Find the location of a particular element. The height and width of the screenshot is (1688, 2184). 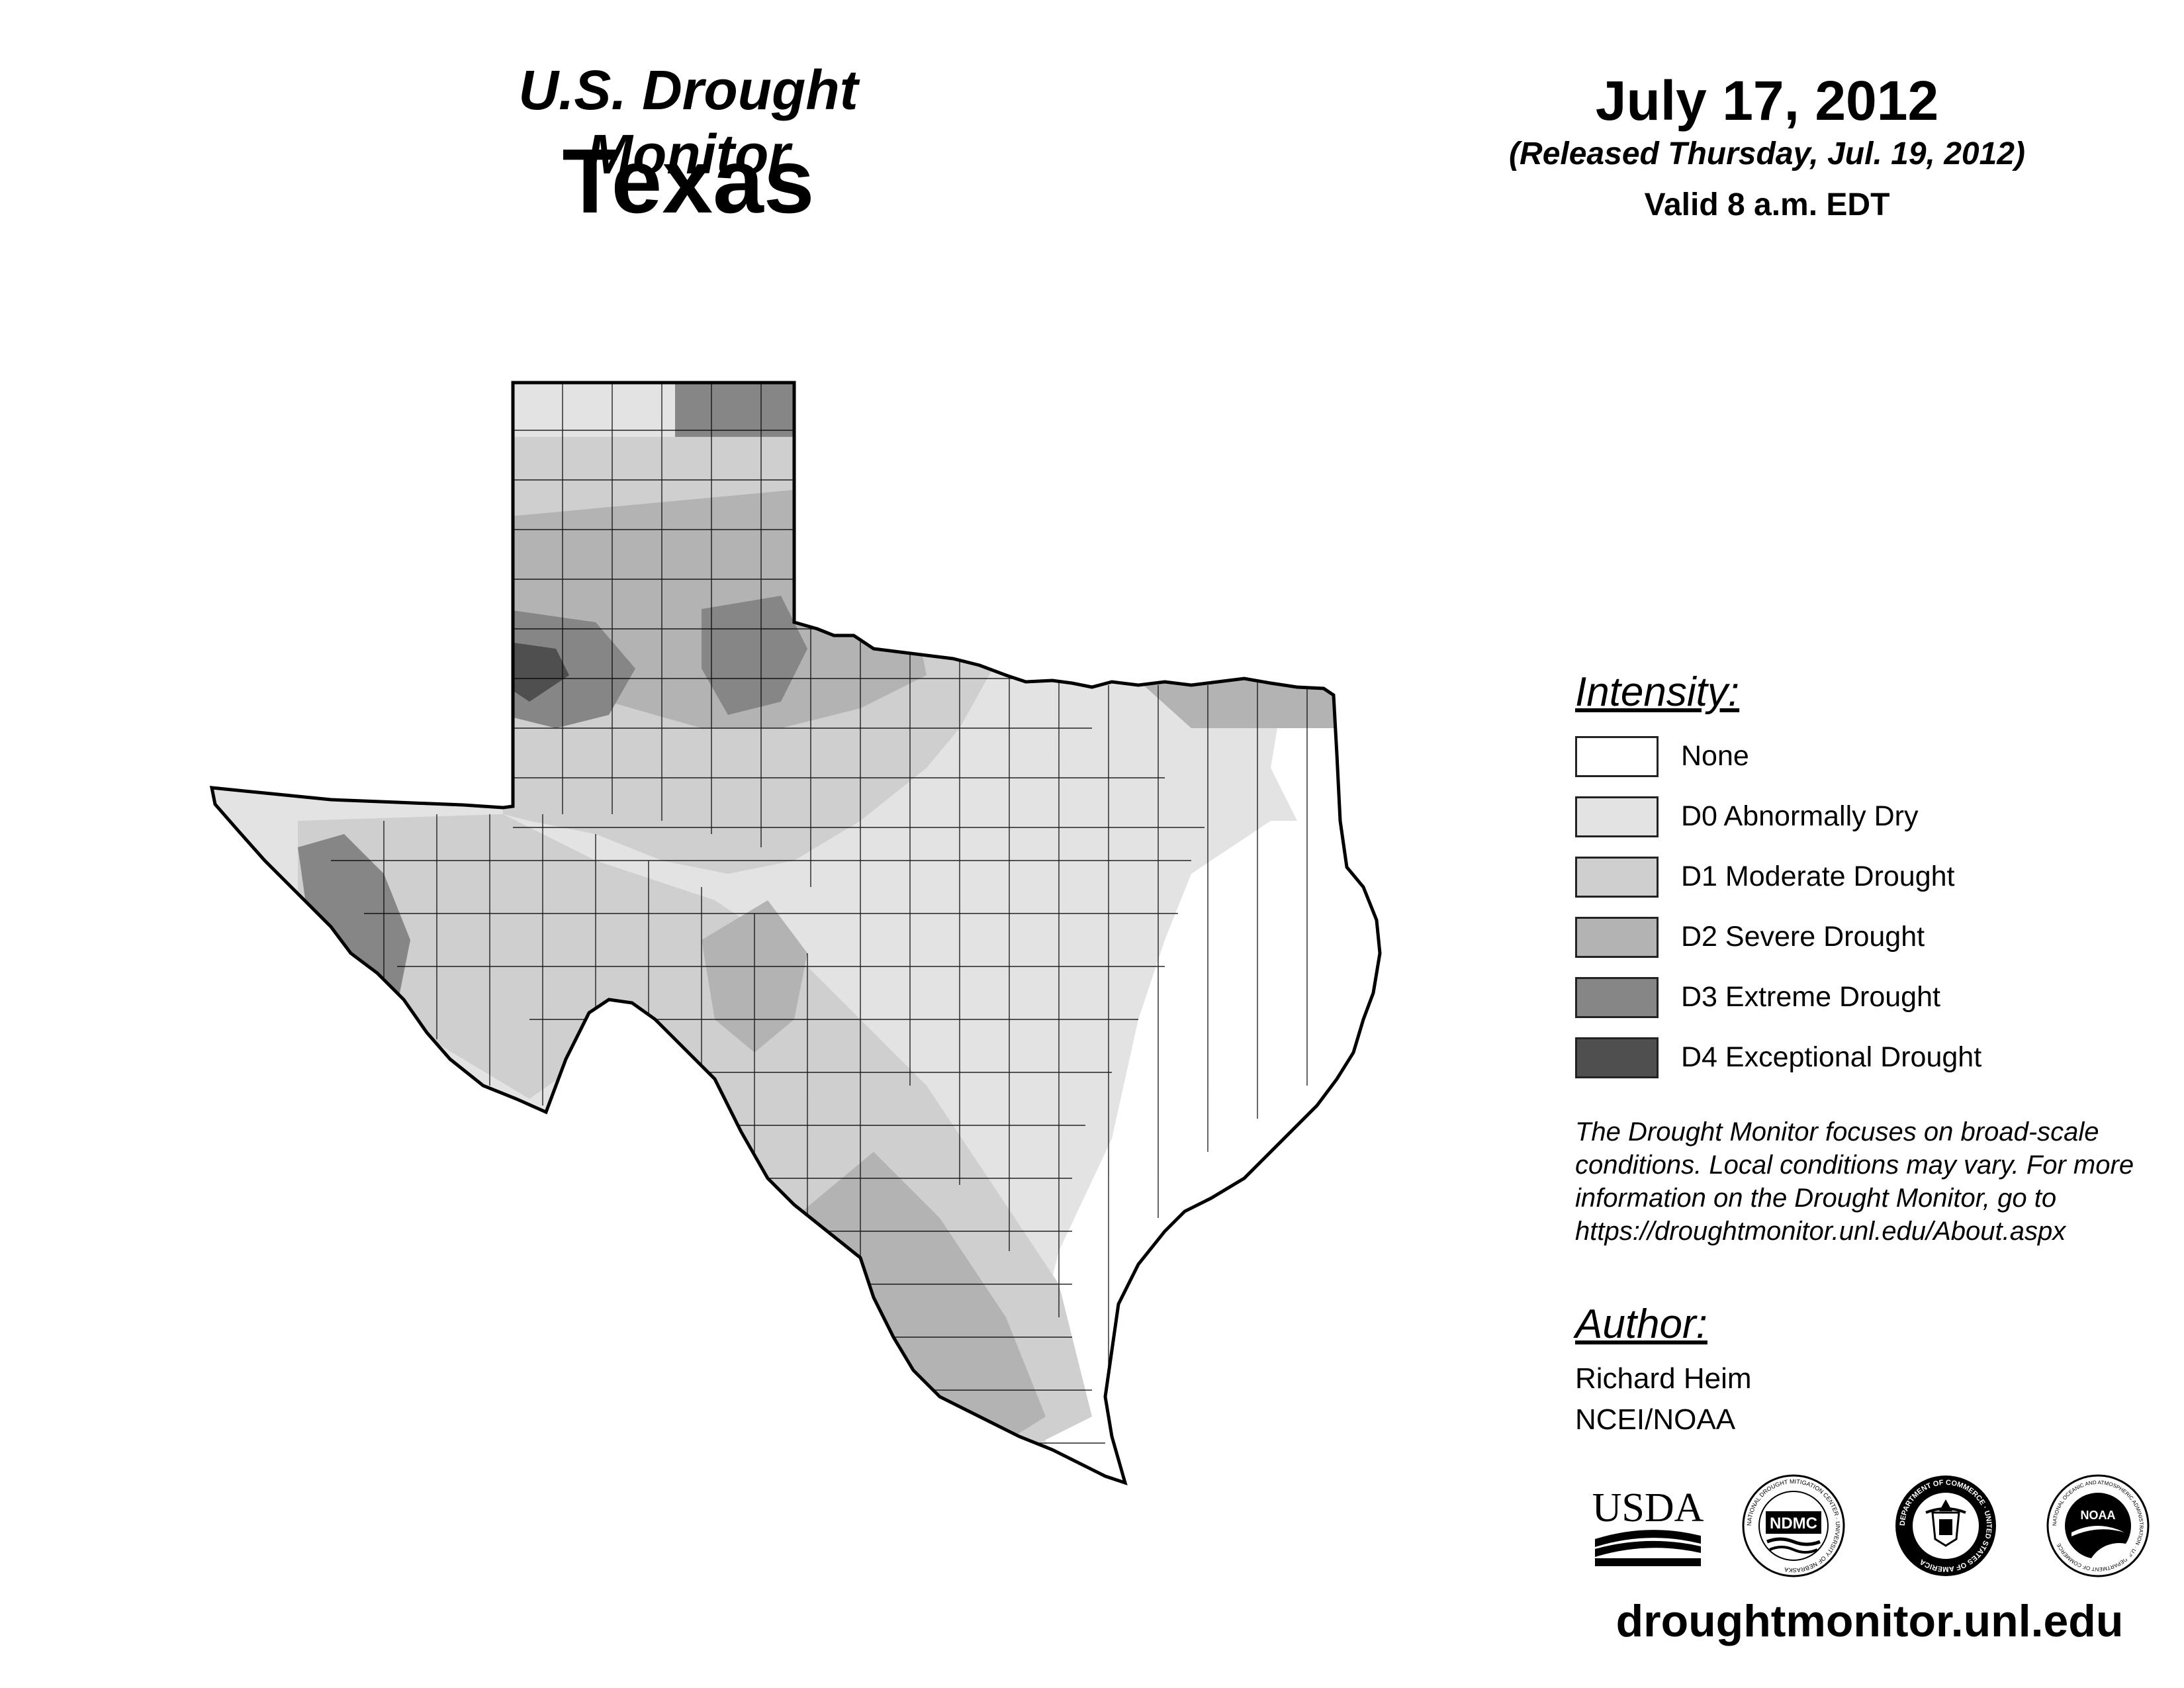

author-organization: NCEI/NOAA is located at coordinates (1655, 1419).